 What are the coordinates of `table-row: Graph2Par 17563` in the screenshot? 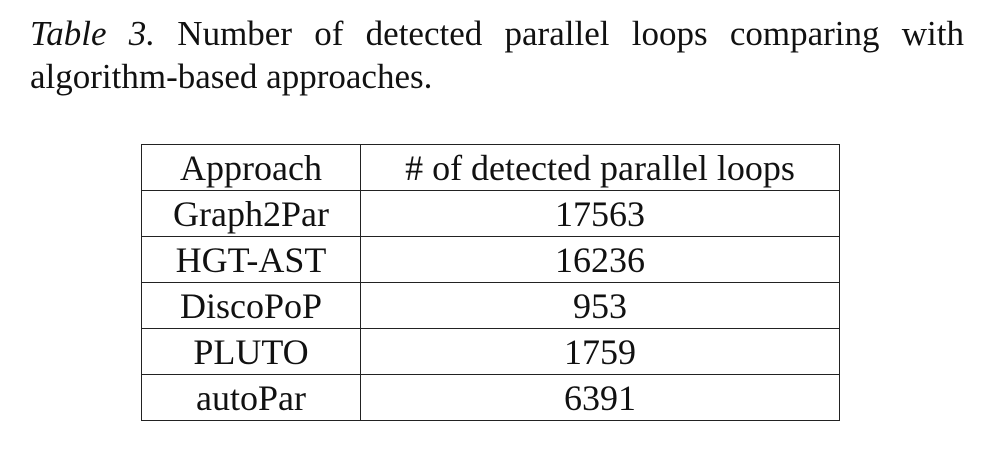 It's located at (490, 213).